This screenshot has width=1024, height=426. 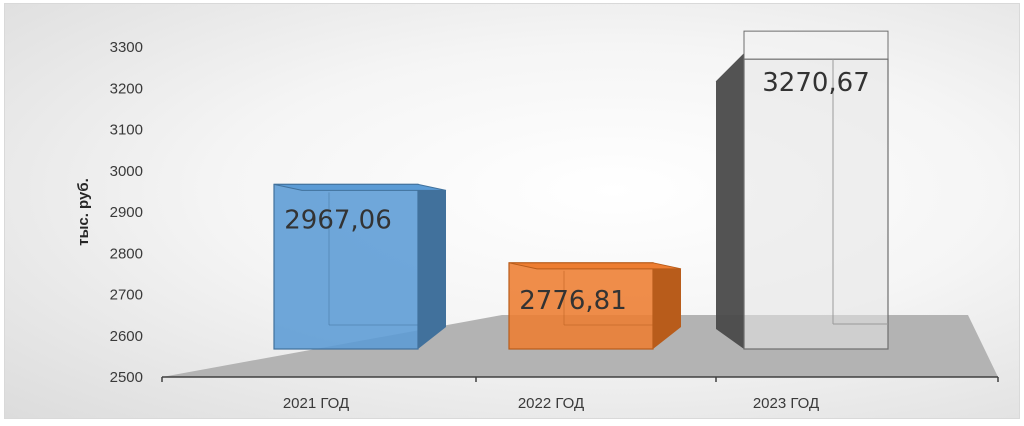 I want to click on data-label: 2967,06, so click(x=338, y=220).